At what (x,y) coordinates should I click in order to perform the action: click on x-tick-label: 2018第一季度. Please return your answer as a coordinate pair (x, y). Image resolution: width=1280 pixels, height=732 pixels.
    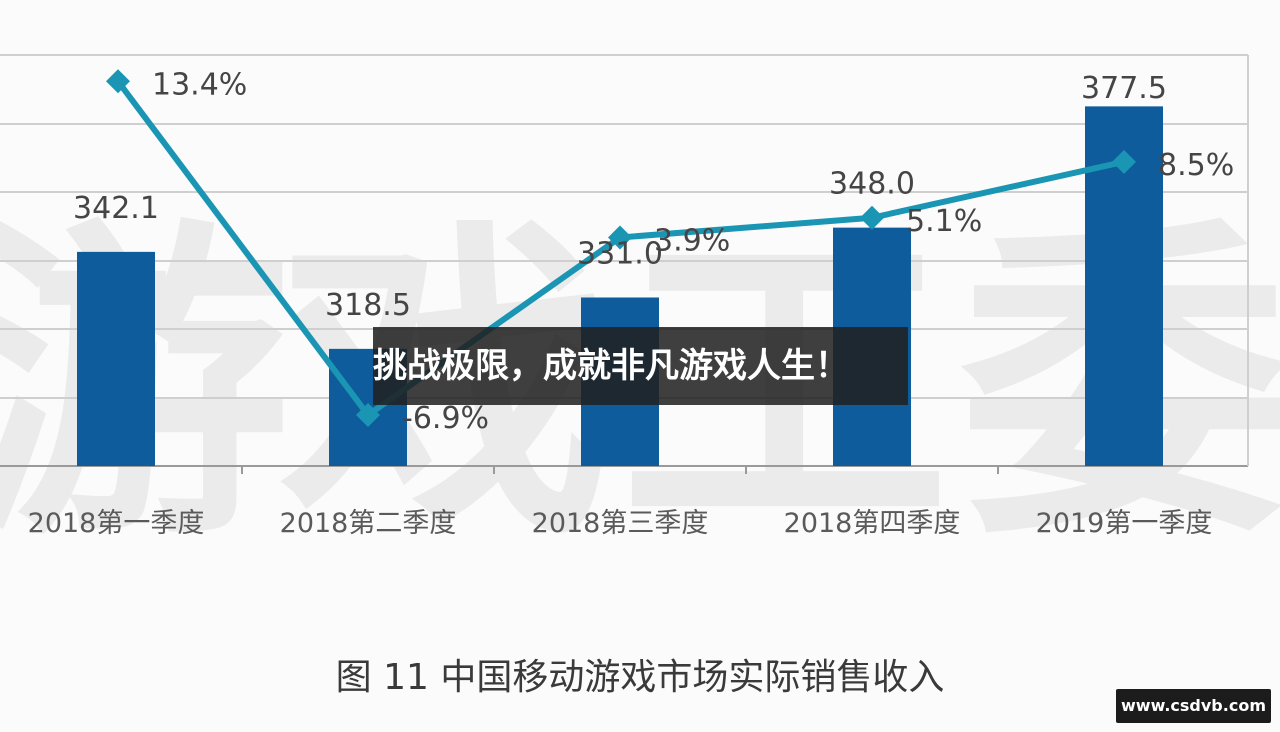
    Looking at the image, I should click on (116, 523).